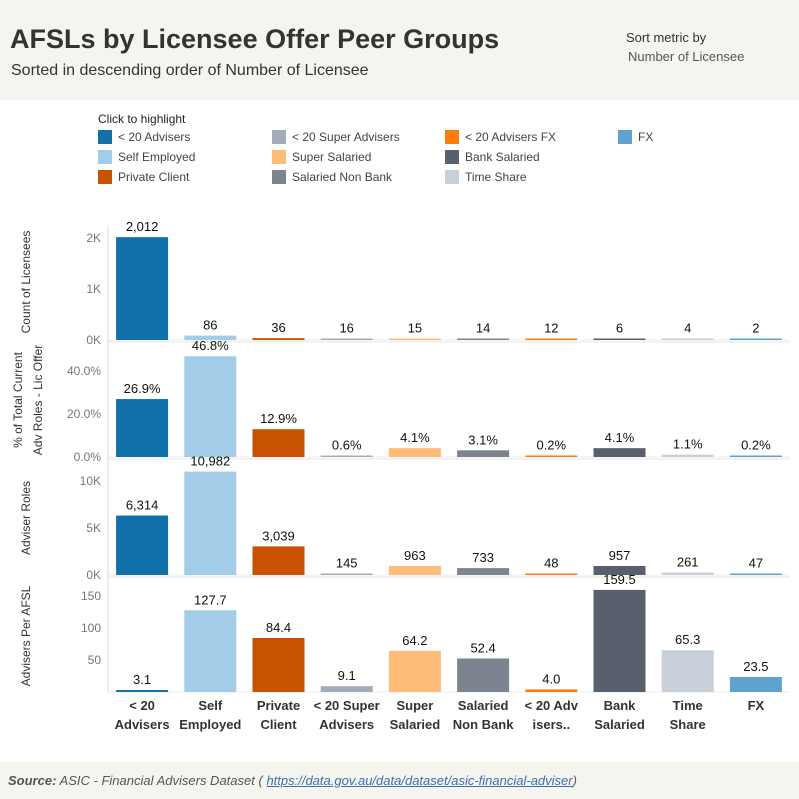 This screenshot has width=799, height=799. Describe the element at coordinates (332, 157) in the screenshot. I see `legend-label: Super Salaried` at that location.